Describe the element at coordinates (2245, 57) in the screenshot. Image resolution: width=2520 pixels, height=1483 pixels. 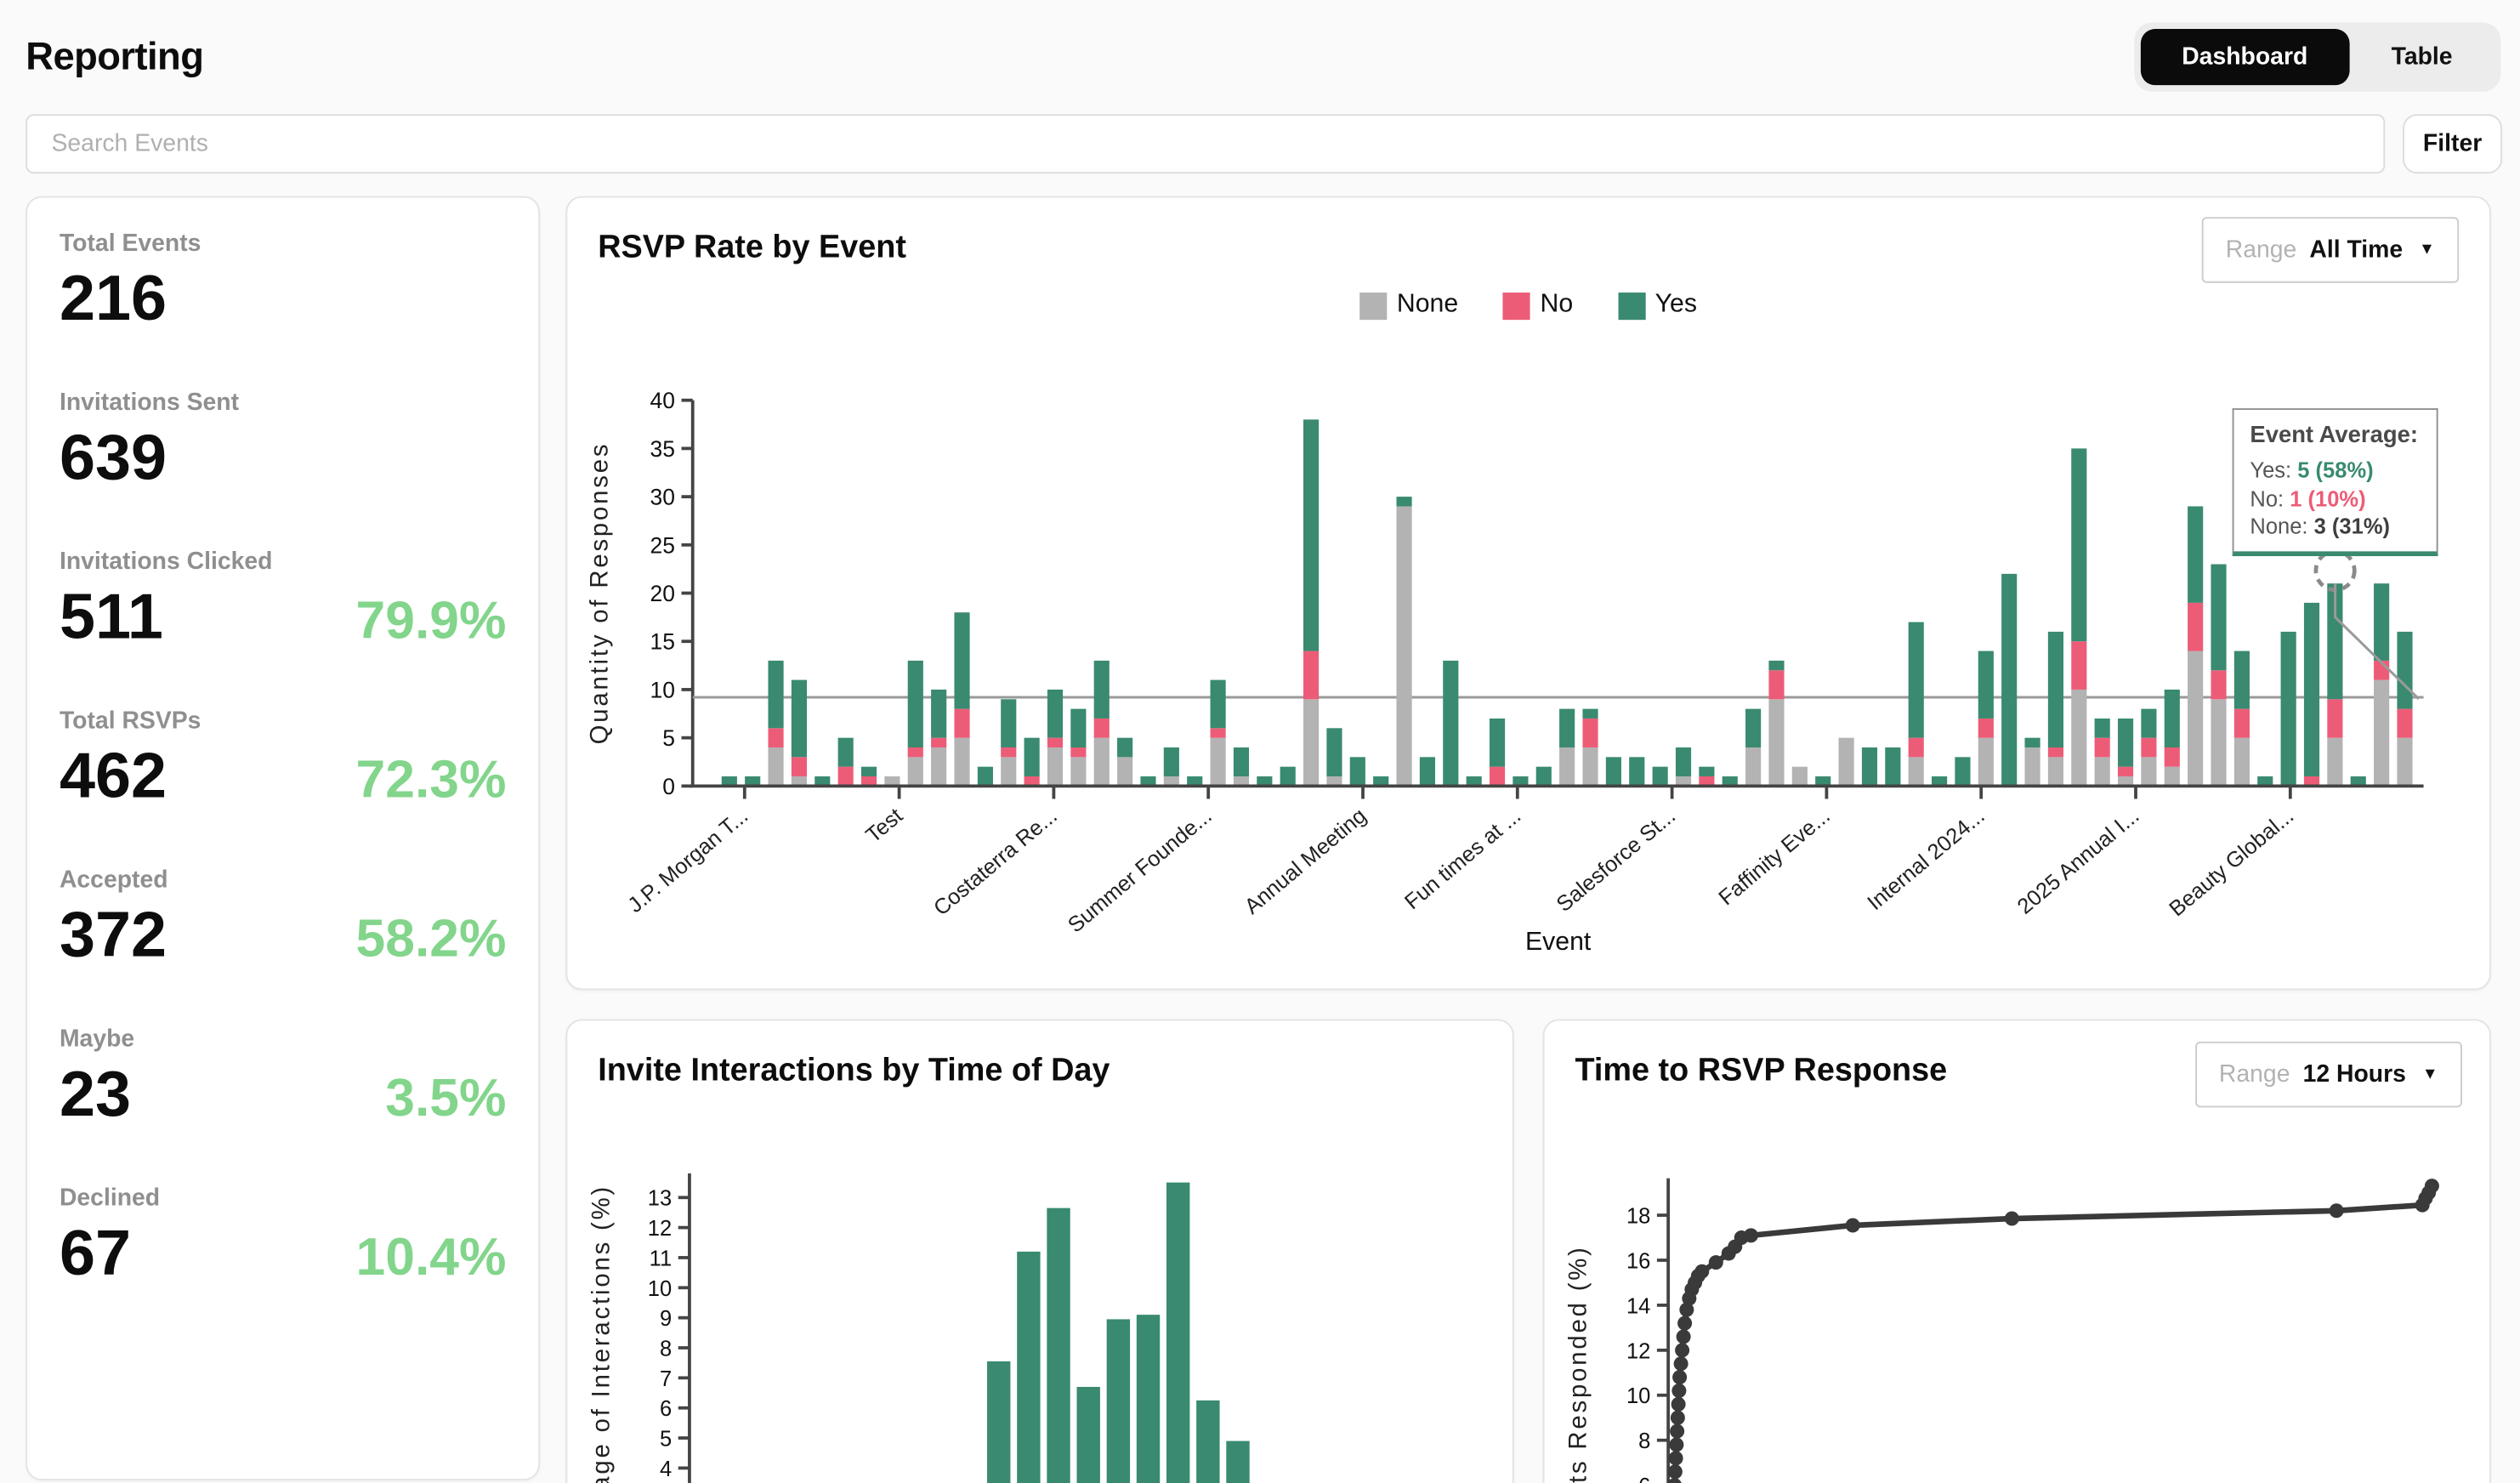
I see `tab-dashboard: Dashboard` at that location.